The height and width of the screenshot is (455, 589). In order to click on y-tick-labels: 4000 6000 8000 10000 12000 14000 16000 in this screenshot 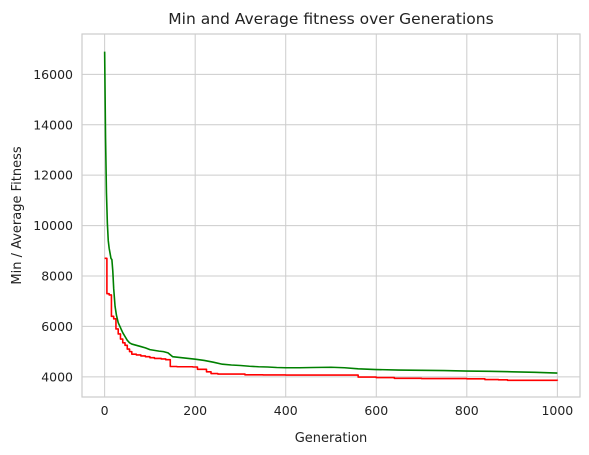, I will do `click(53, 226)`.